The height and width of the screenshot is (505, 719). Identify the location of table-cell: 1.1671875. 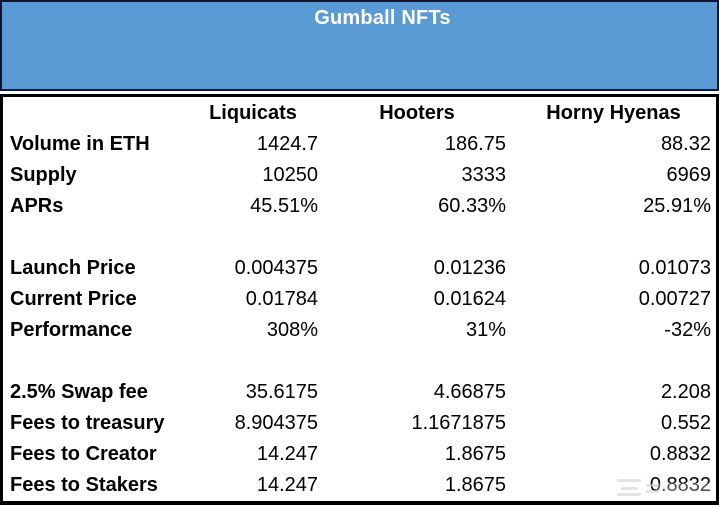
(458, 423).